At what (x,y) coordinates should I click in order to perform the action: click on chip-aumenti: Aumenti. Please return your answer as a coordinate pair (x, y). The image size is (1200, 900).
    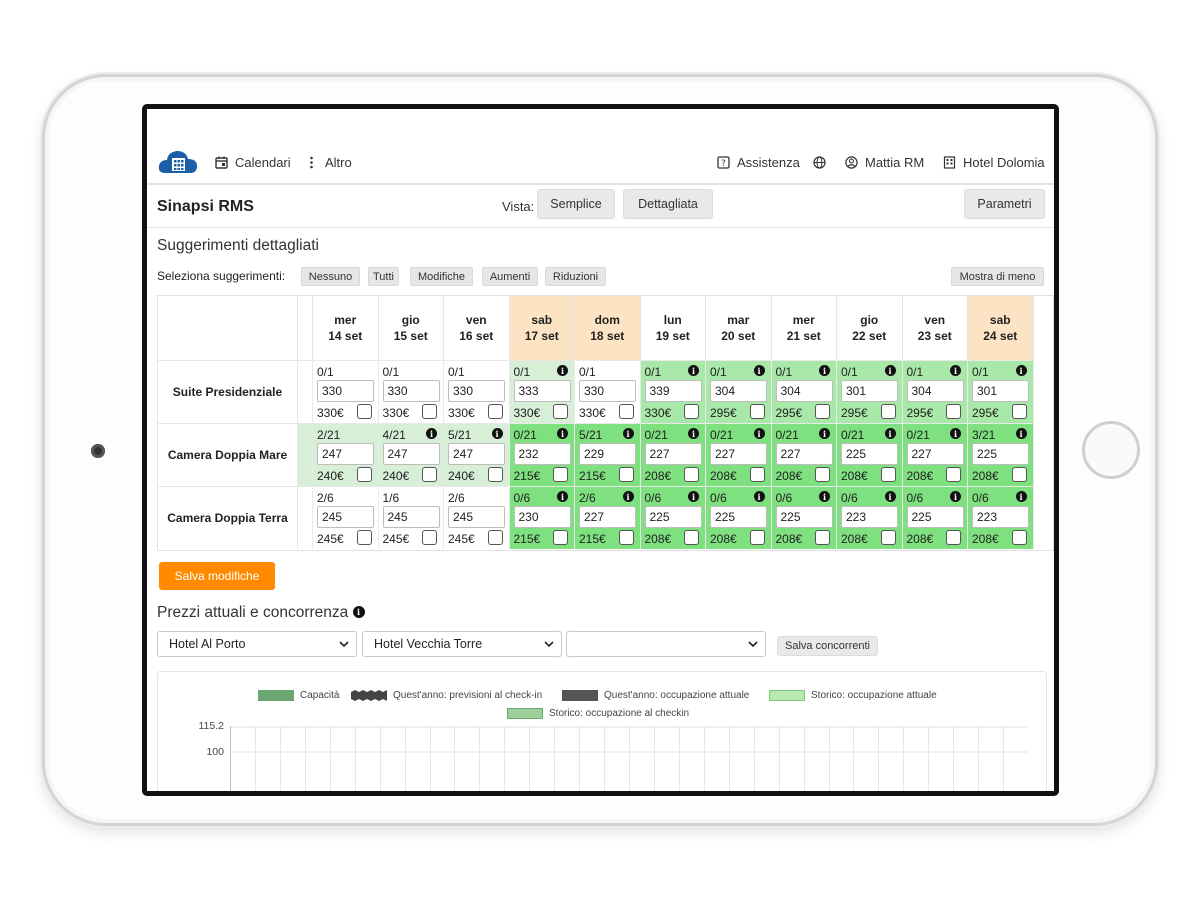
    Looking at the image, I should click on (510, 276).